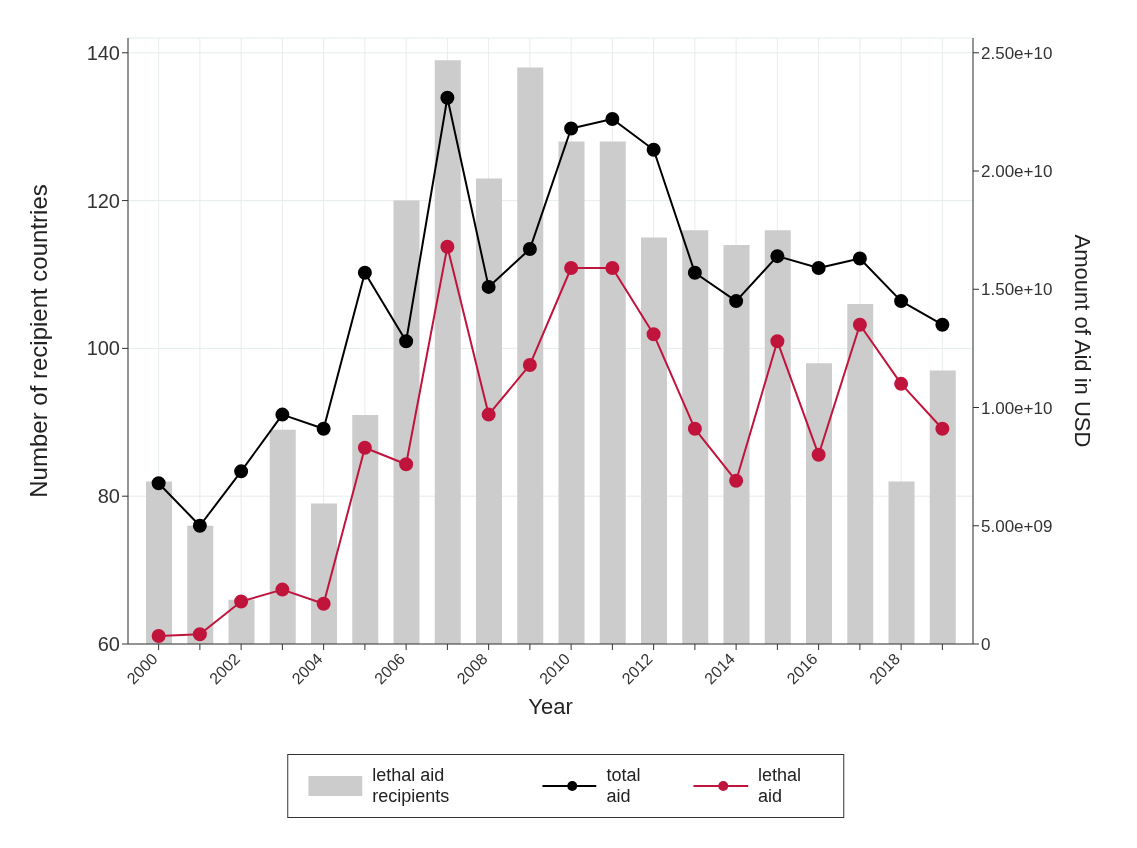  I want to click on y2-tick-label: 5.00e+09, so click(1017, 526).